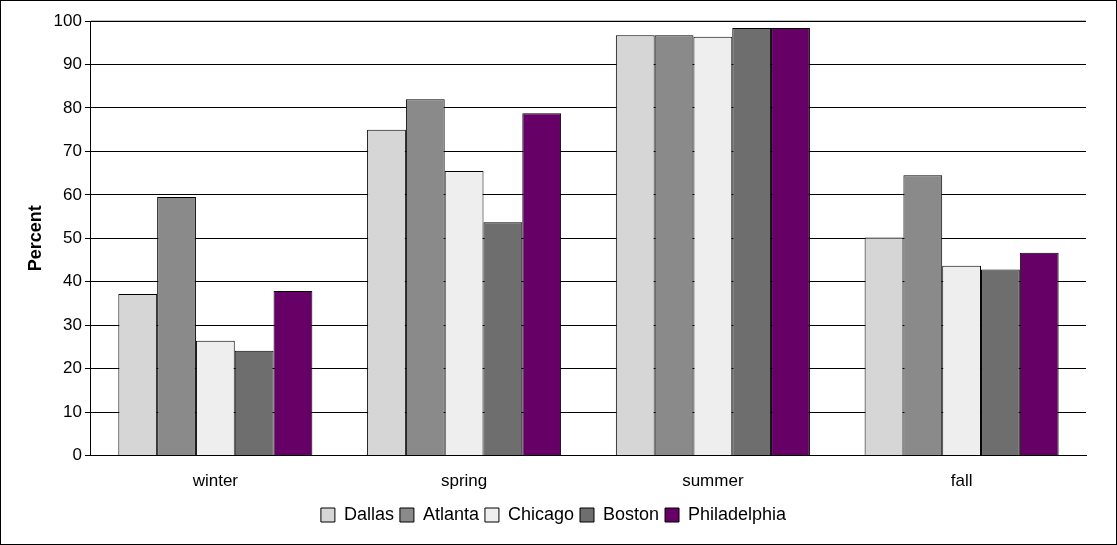 The image size is (1117, 545). Describe the element at coordinates (961, 481) in the screenshot. I see `x-tick-label: fall` at that location.